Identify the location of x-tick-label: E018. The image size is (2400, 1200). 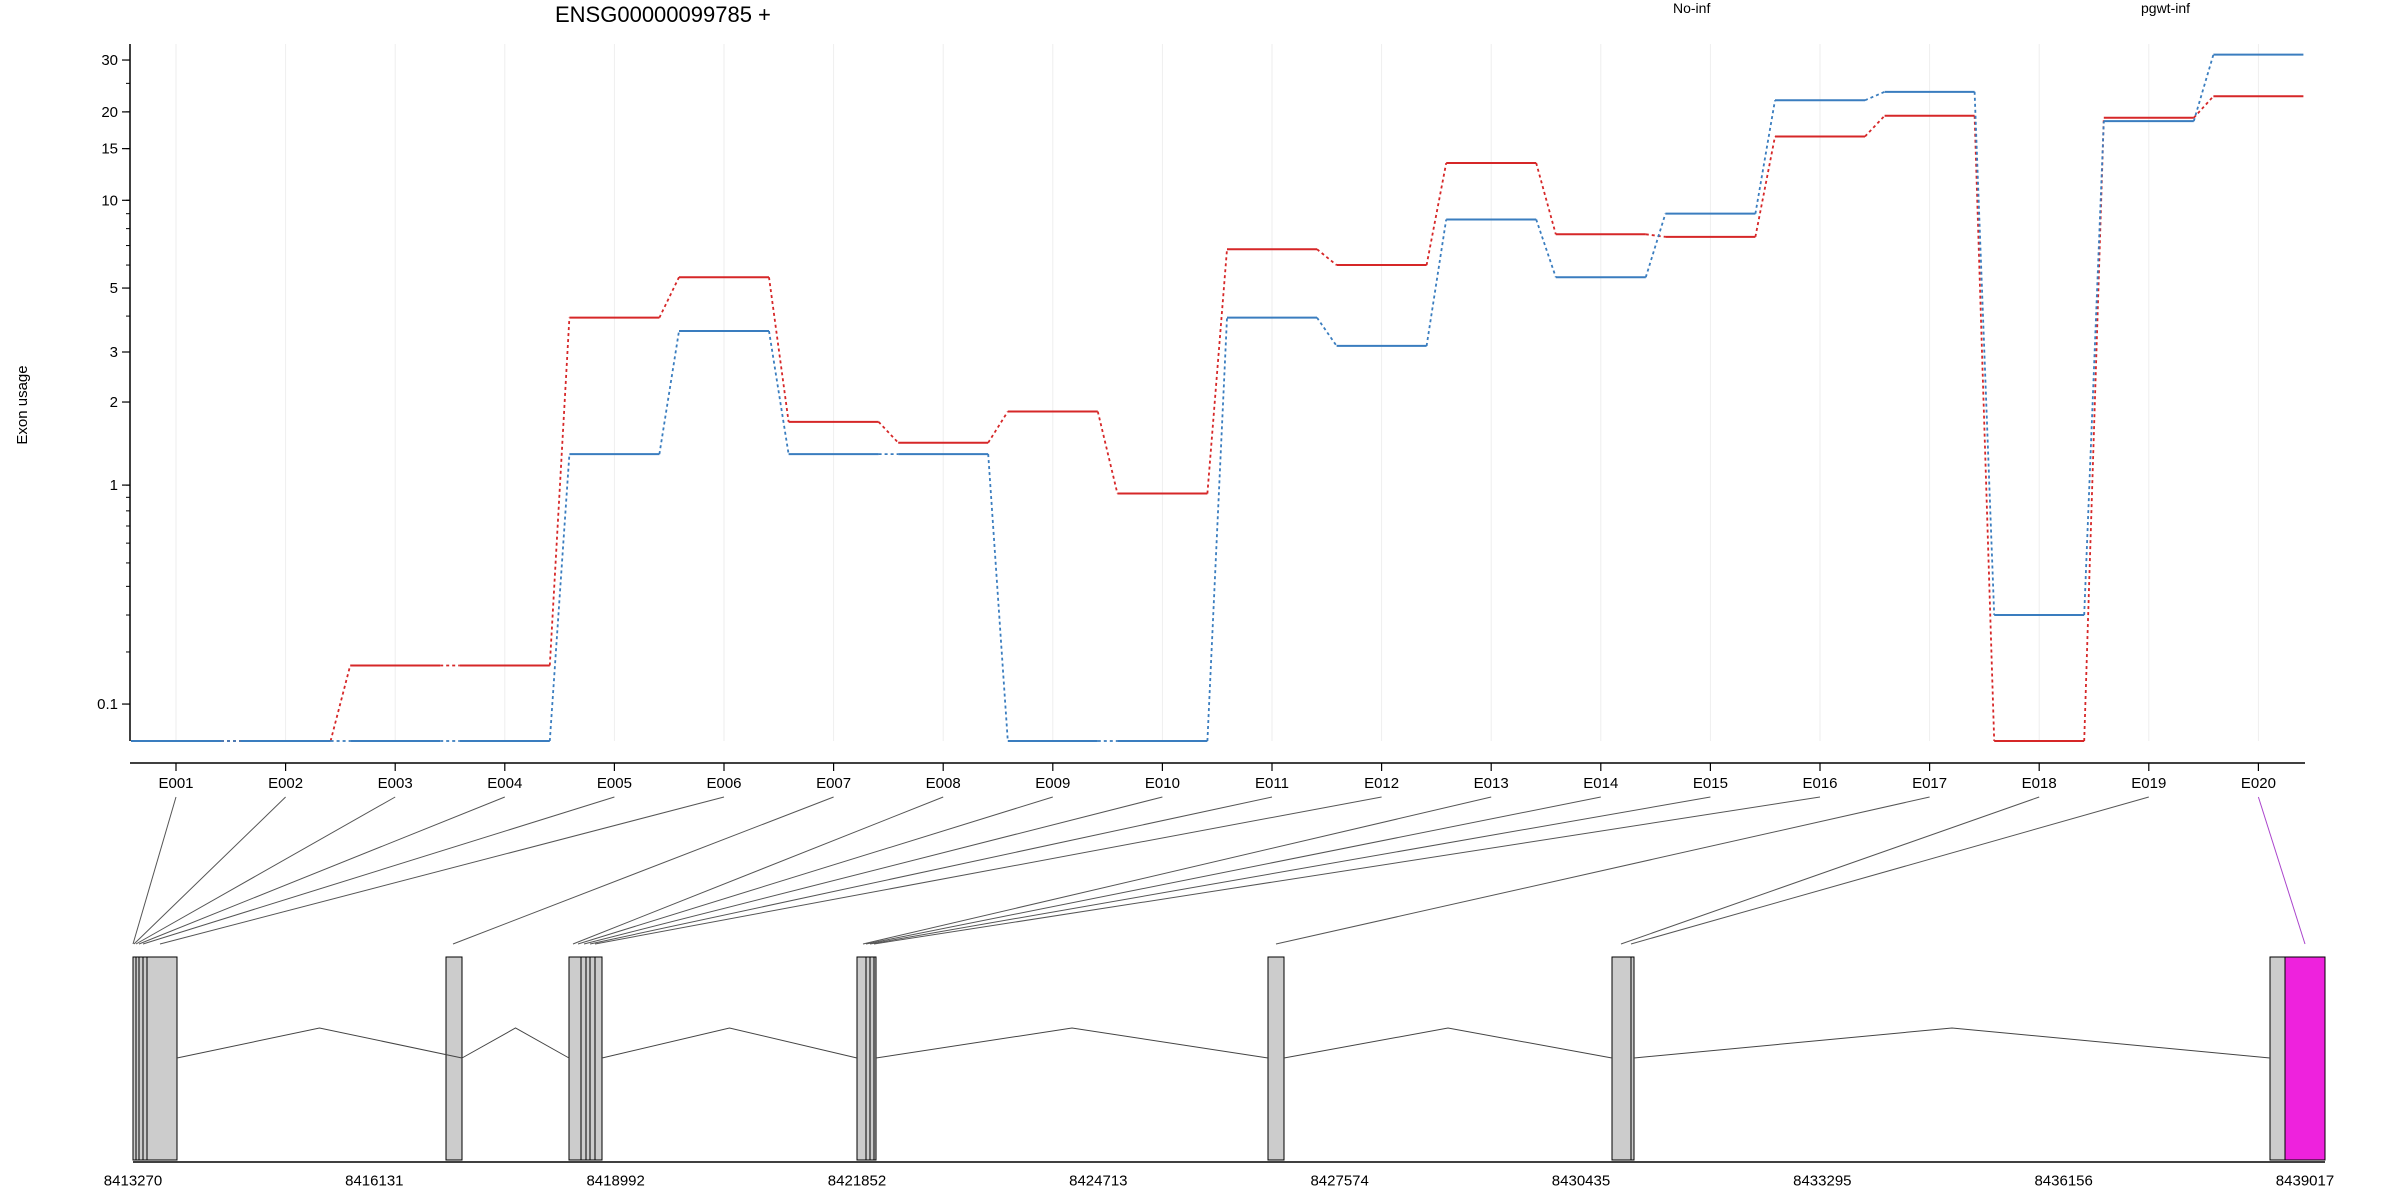
(2039, 783).